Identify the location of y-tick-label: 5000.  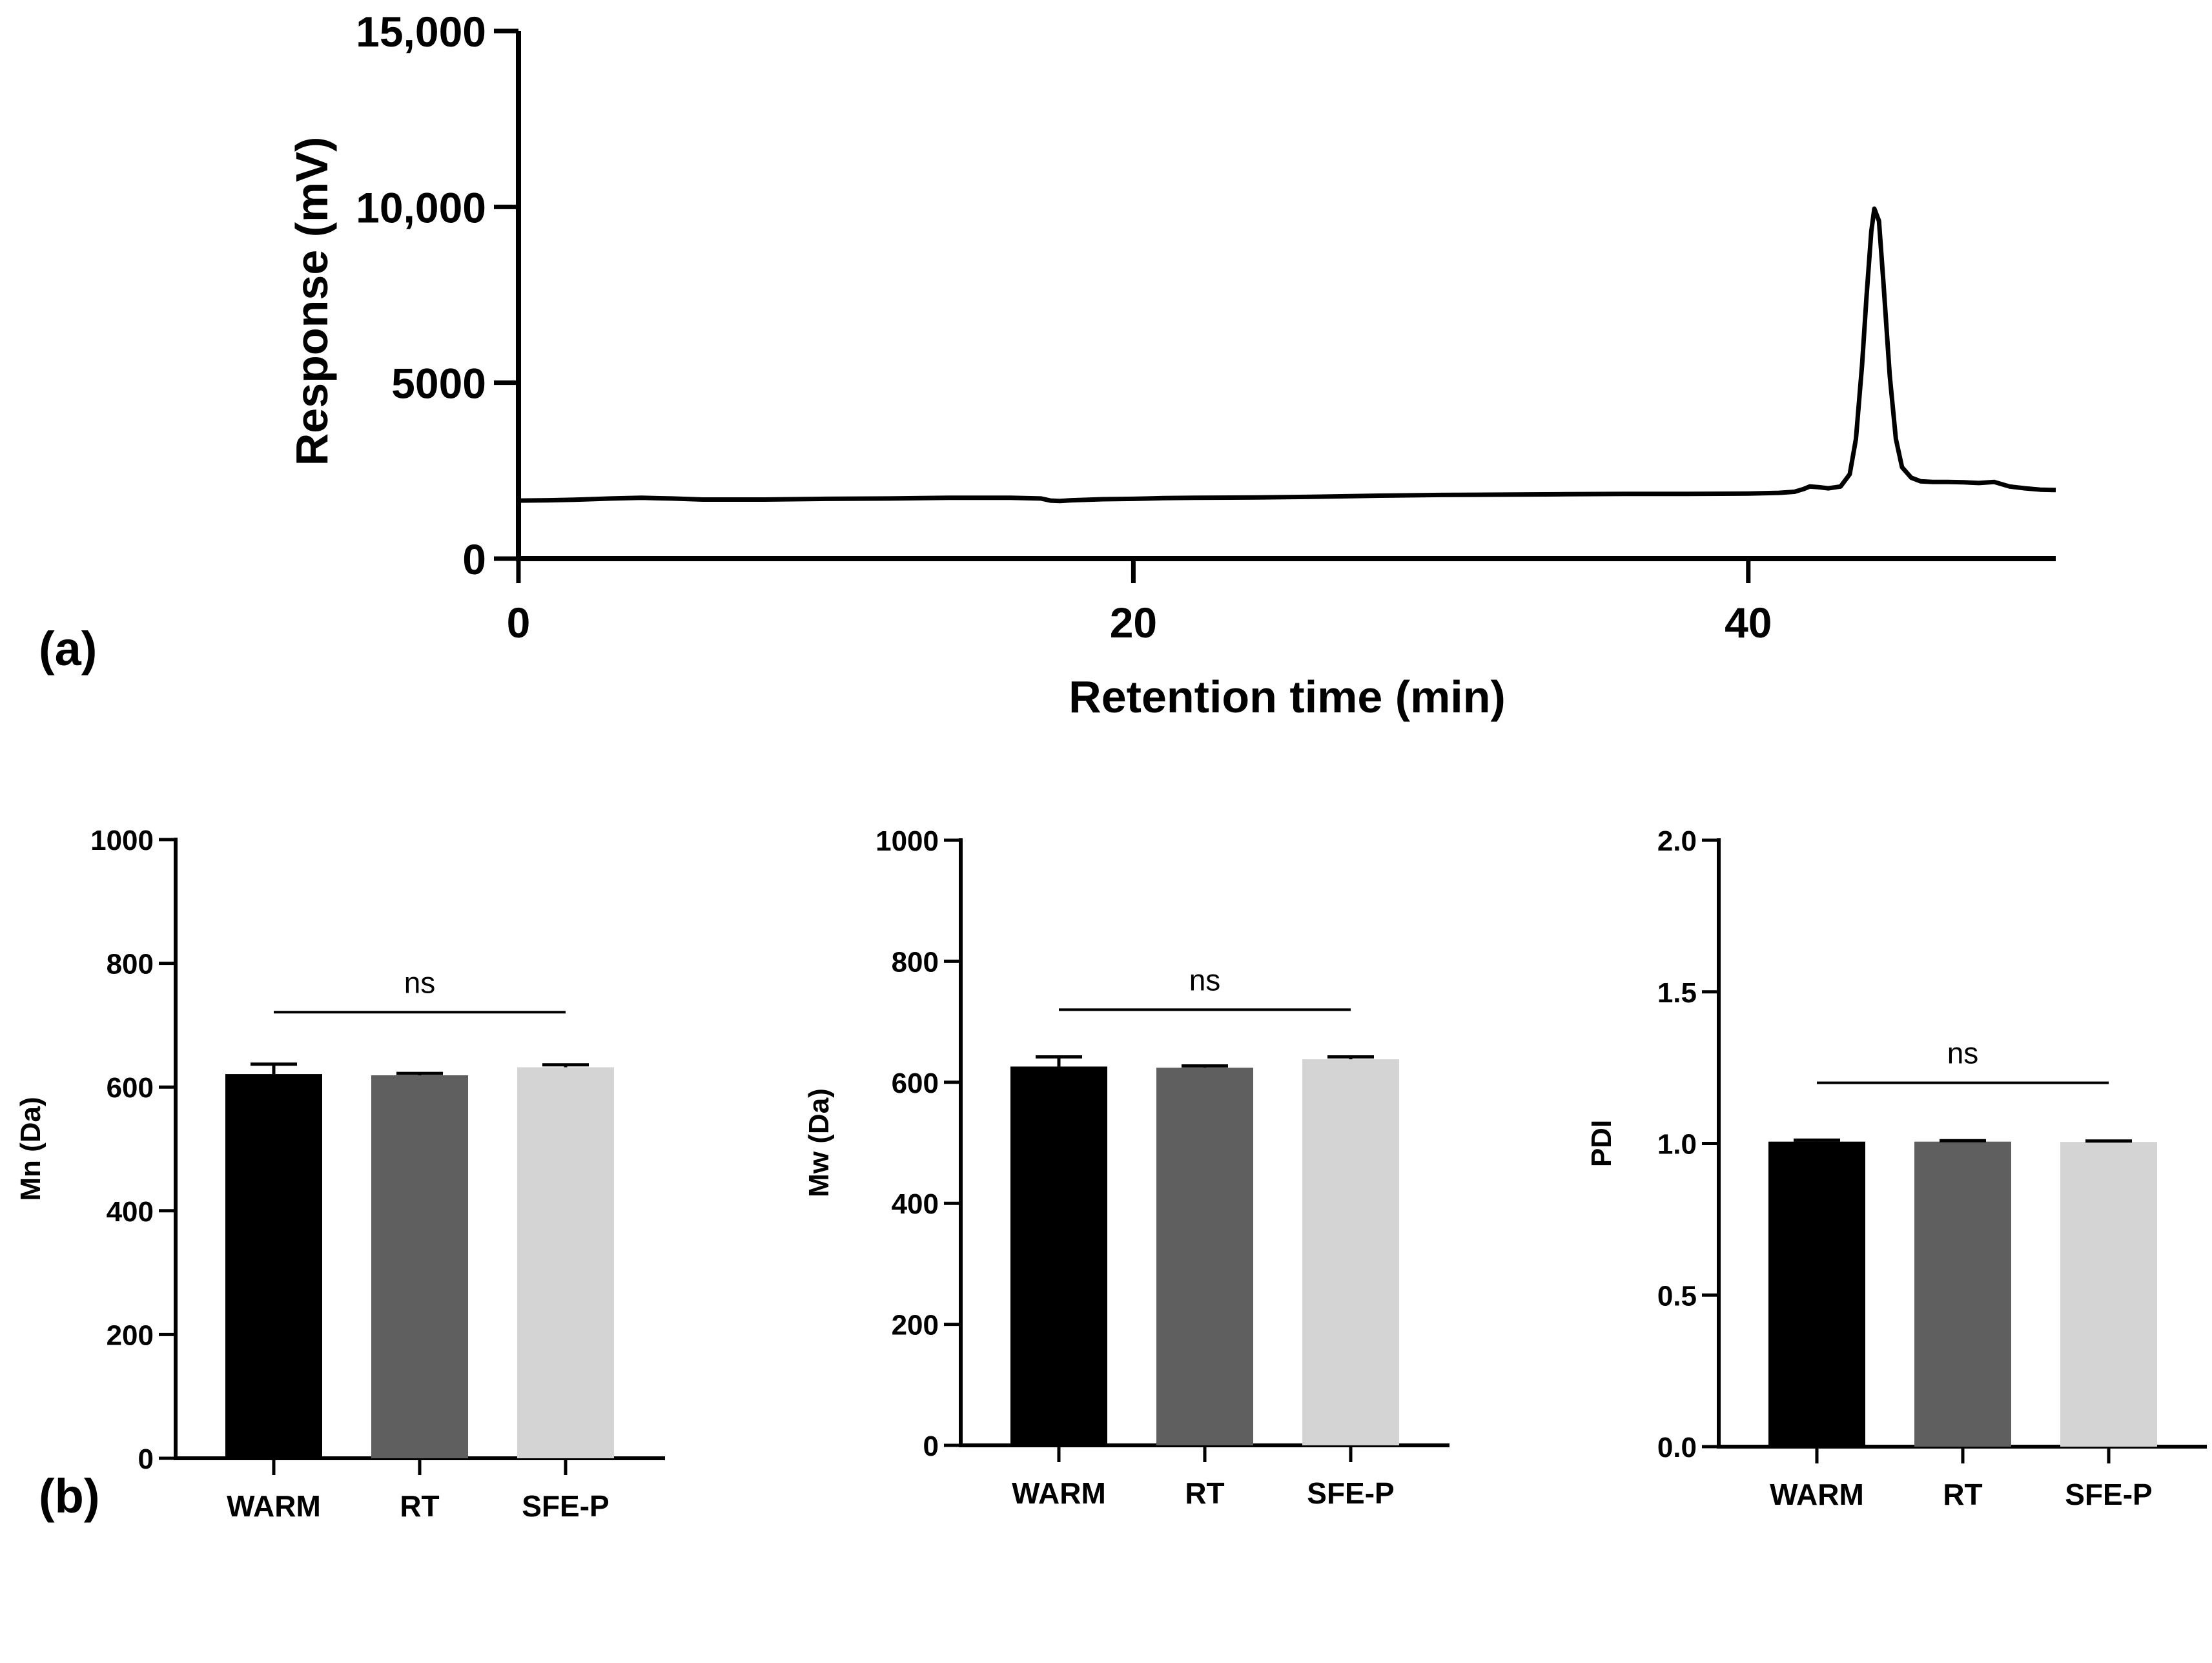
(438, 384).